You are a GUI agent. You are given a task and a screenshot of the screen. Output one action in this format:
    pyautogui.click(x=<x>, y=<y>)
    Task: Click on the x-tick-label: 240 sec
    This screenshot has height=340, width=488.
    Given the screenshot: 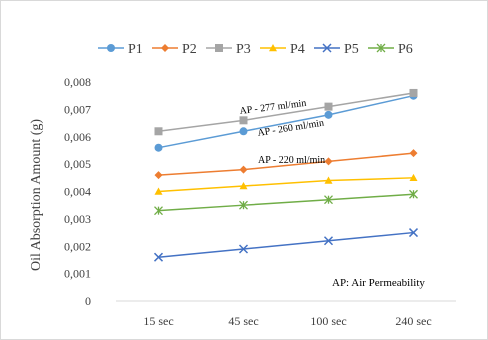 What is the action you would take?
    pyautogui.click(x=413, y=321)
    